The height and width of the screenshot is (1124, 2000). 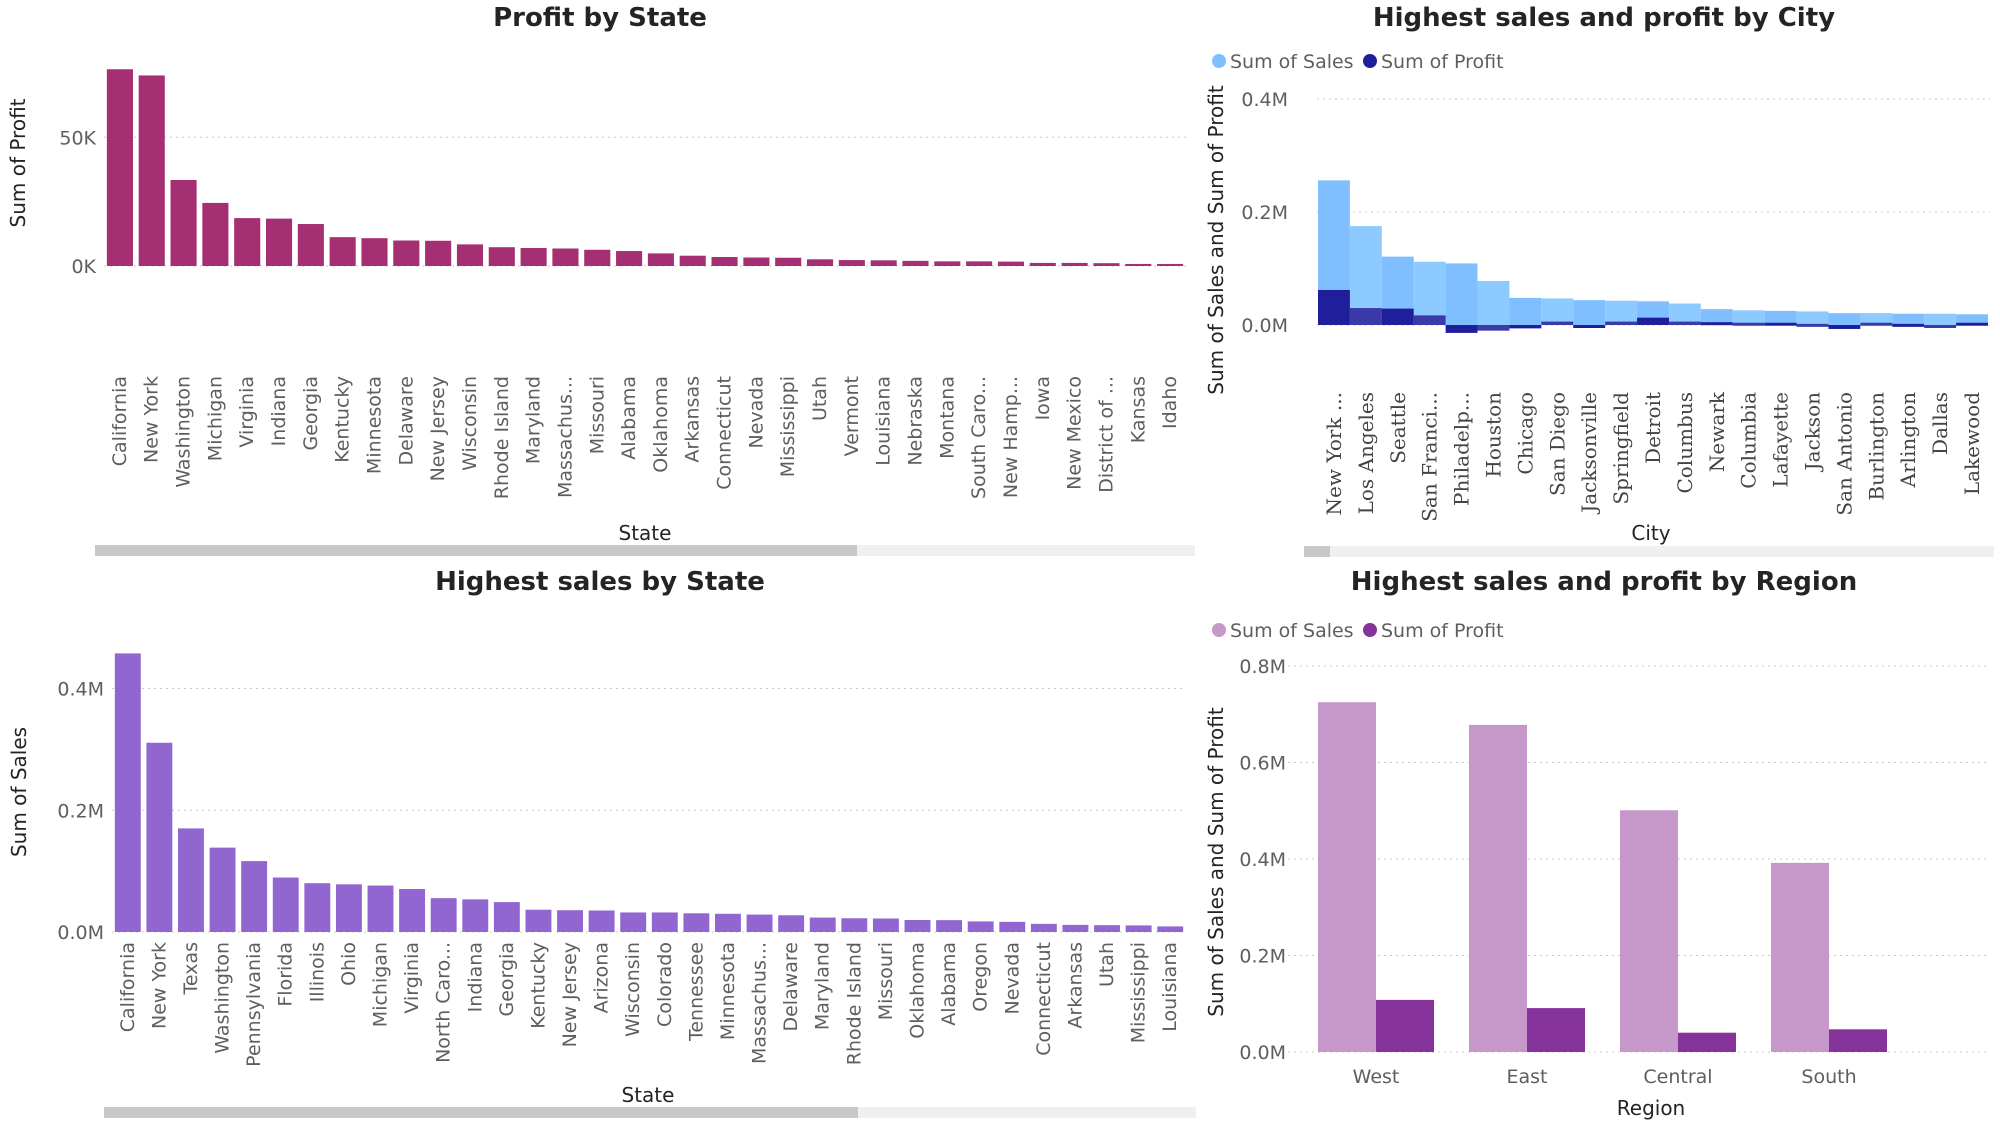 I want to click on x-tick-label: Idaho, so click(x=1170, y=402).